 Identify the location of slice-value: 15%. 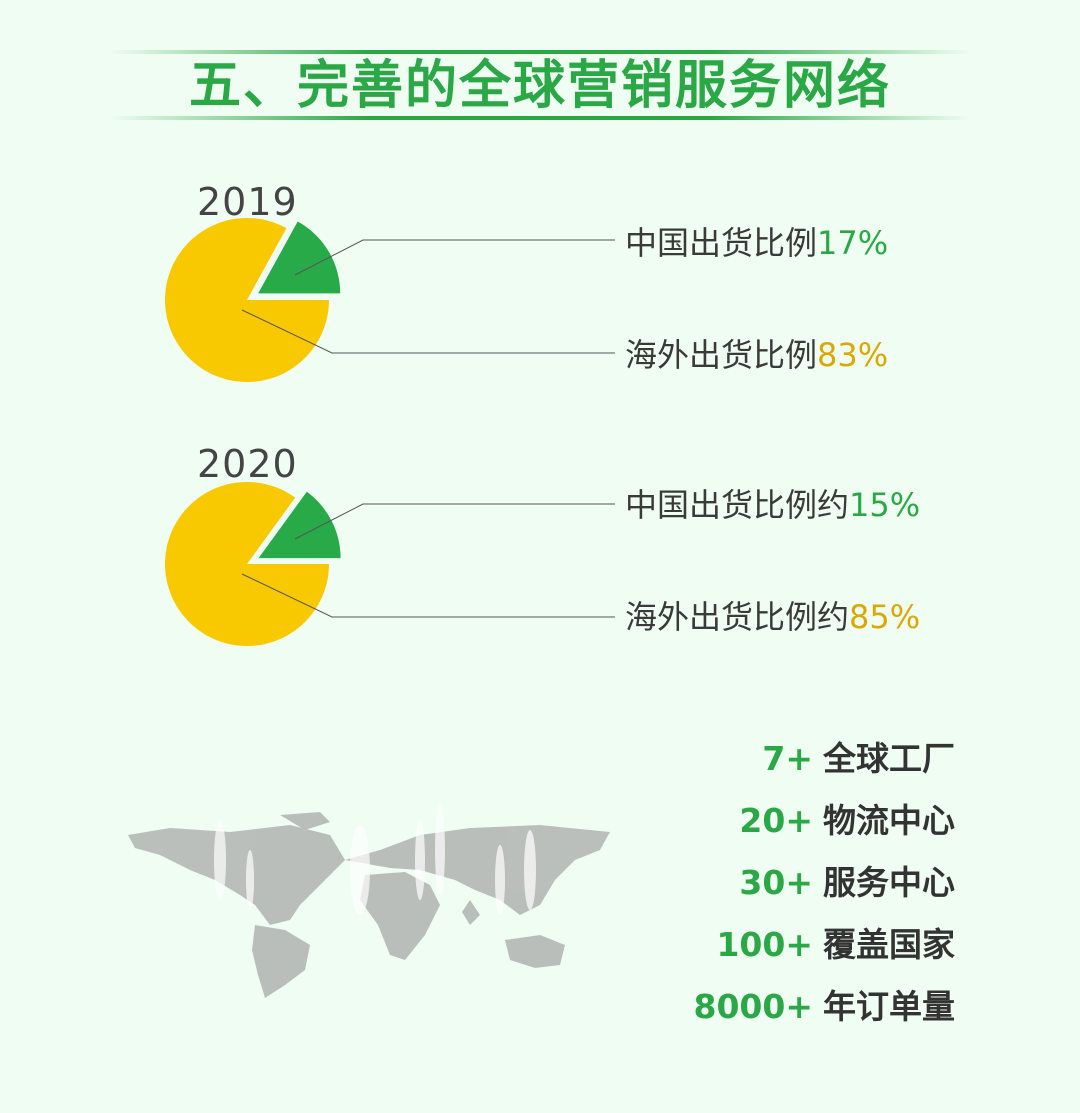
(885, 505).